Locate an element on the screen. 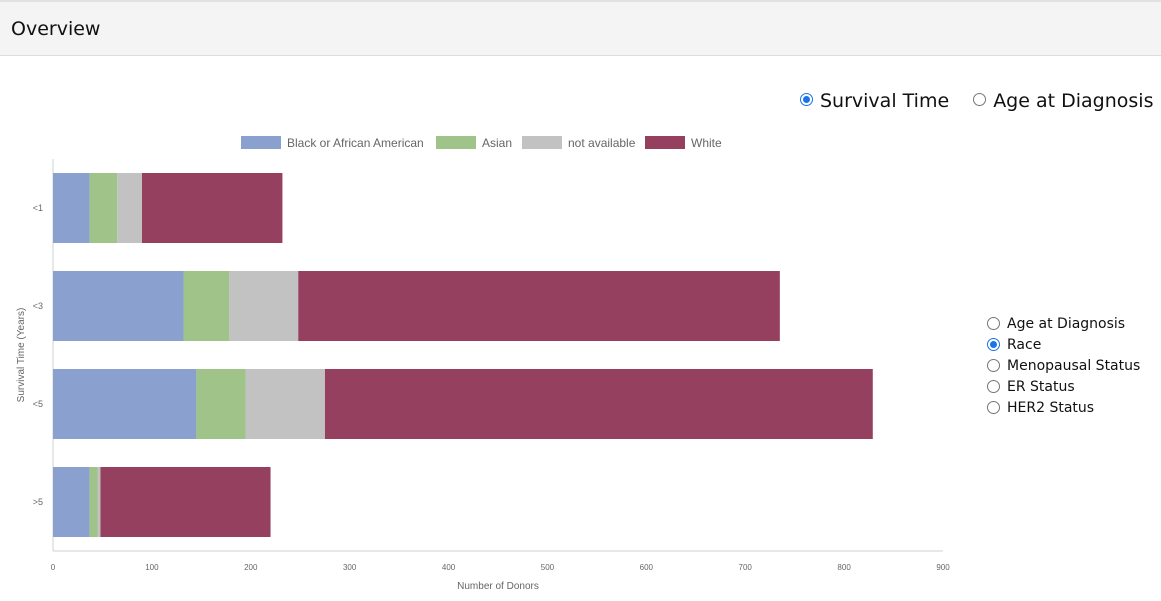 The width and height of the screenshot is (1161, 601). x-axis-title: Number of Donors is located at coordinates (498, 586).